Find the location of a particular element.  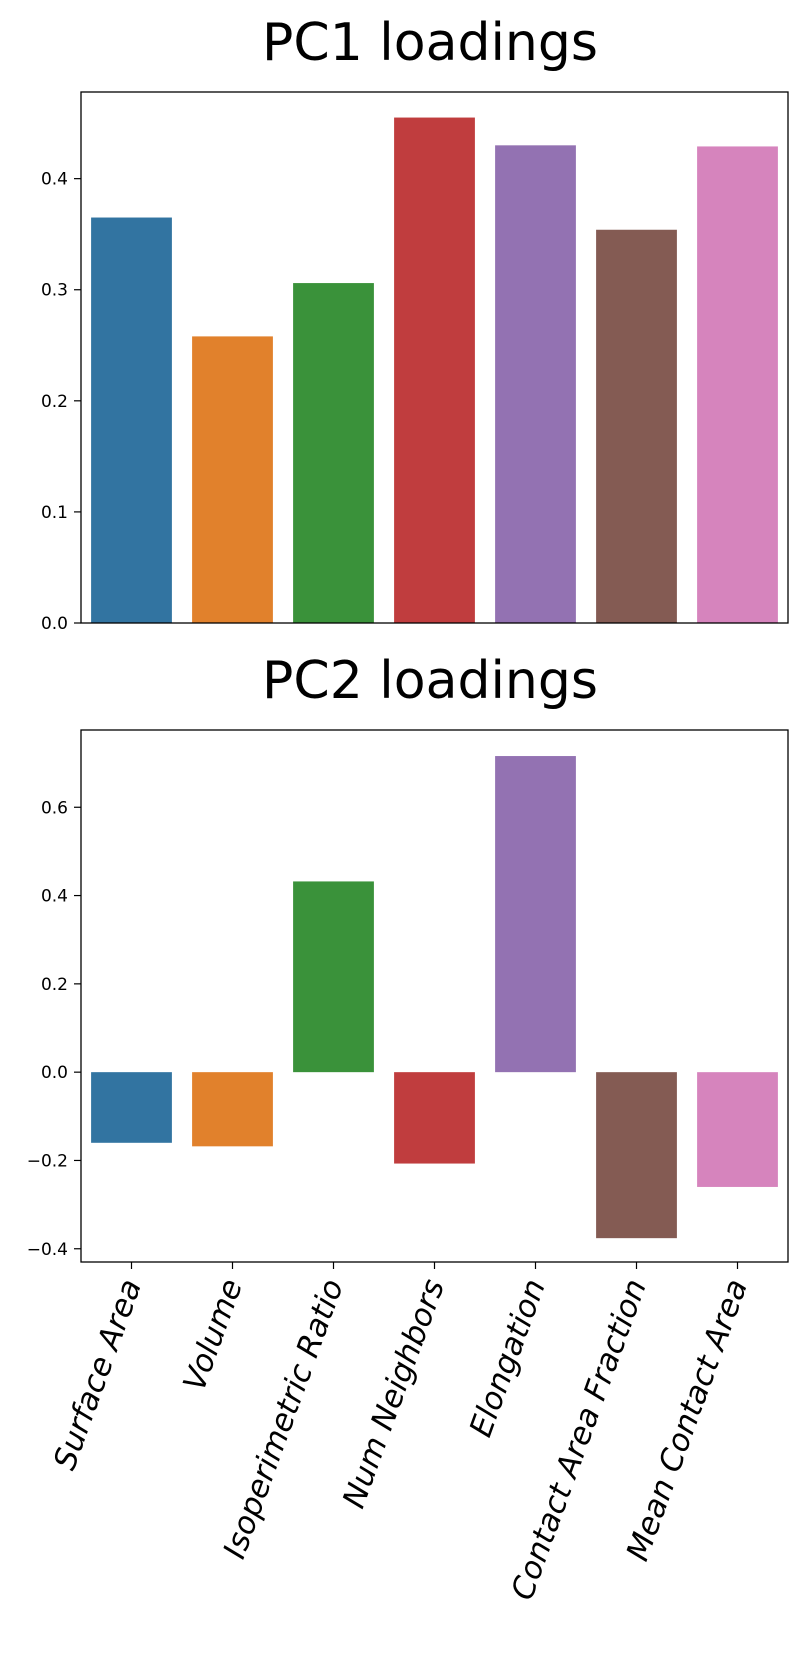

pc1-y-tick-label: 0.0 is located at coordinates (54, 624).